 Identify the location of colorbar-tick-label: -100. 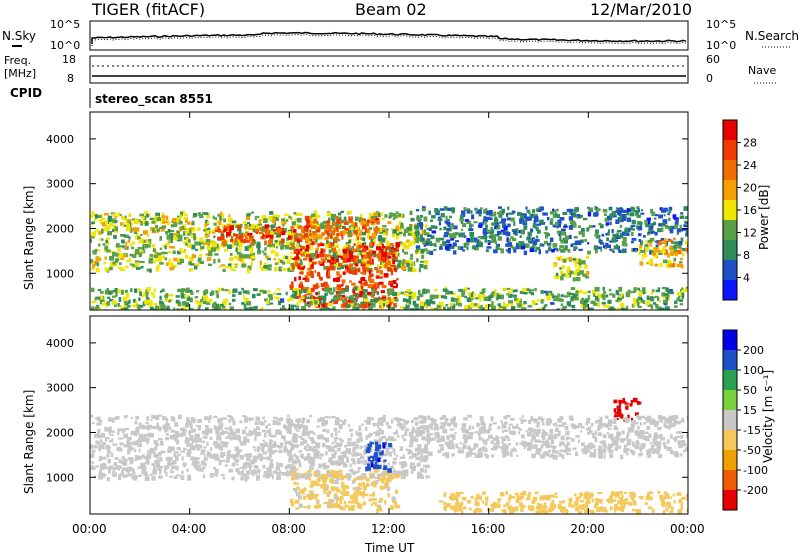
(755, 470).